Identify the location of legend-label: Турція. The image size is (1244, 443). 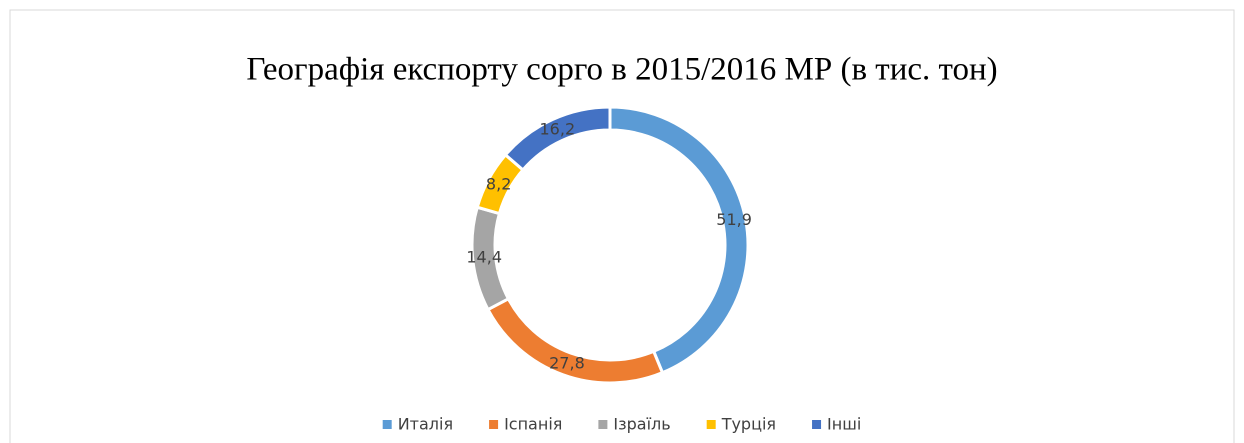
(748, 424).